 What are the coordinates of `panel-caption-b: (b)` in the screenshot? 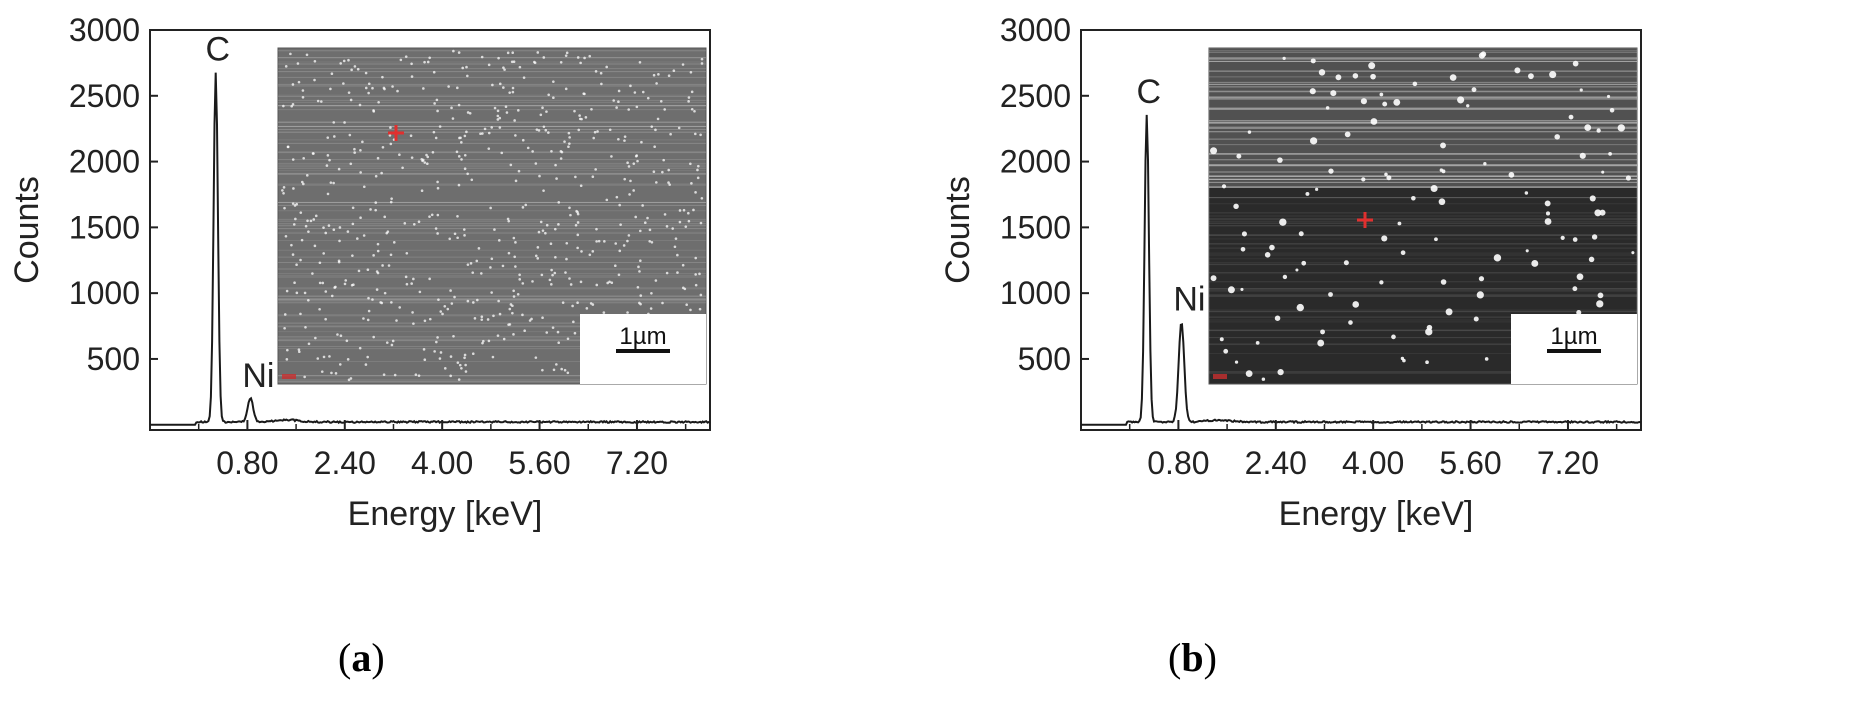 It's located at (1192, 657).